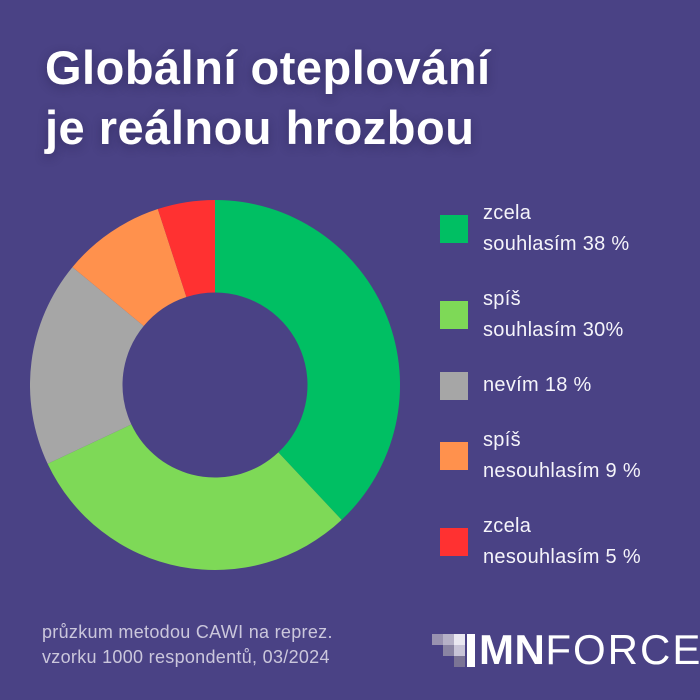  I want to click on donut-segment-nevím, so click(87, 365).